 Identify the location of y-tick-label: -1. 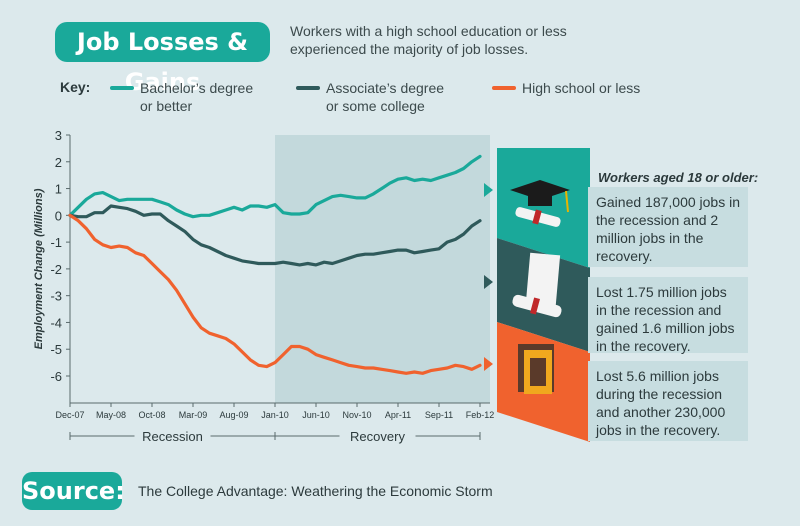
(56, 242).